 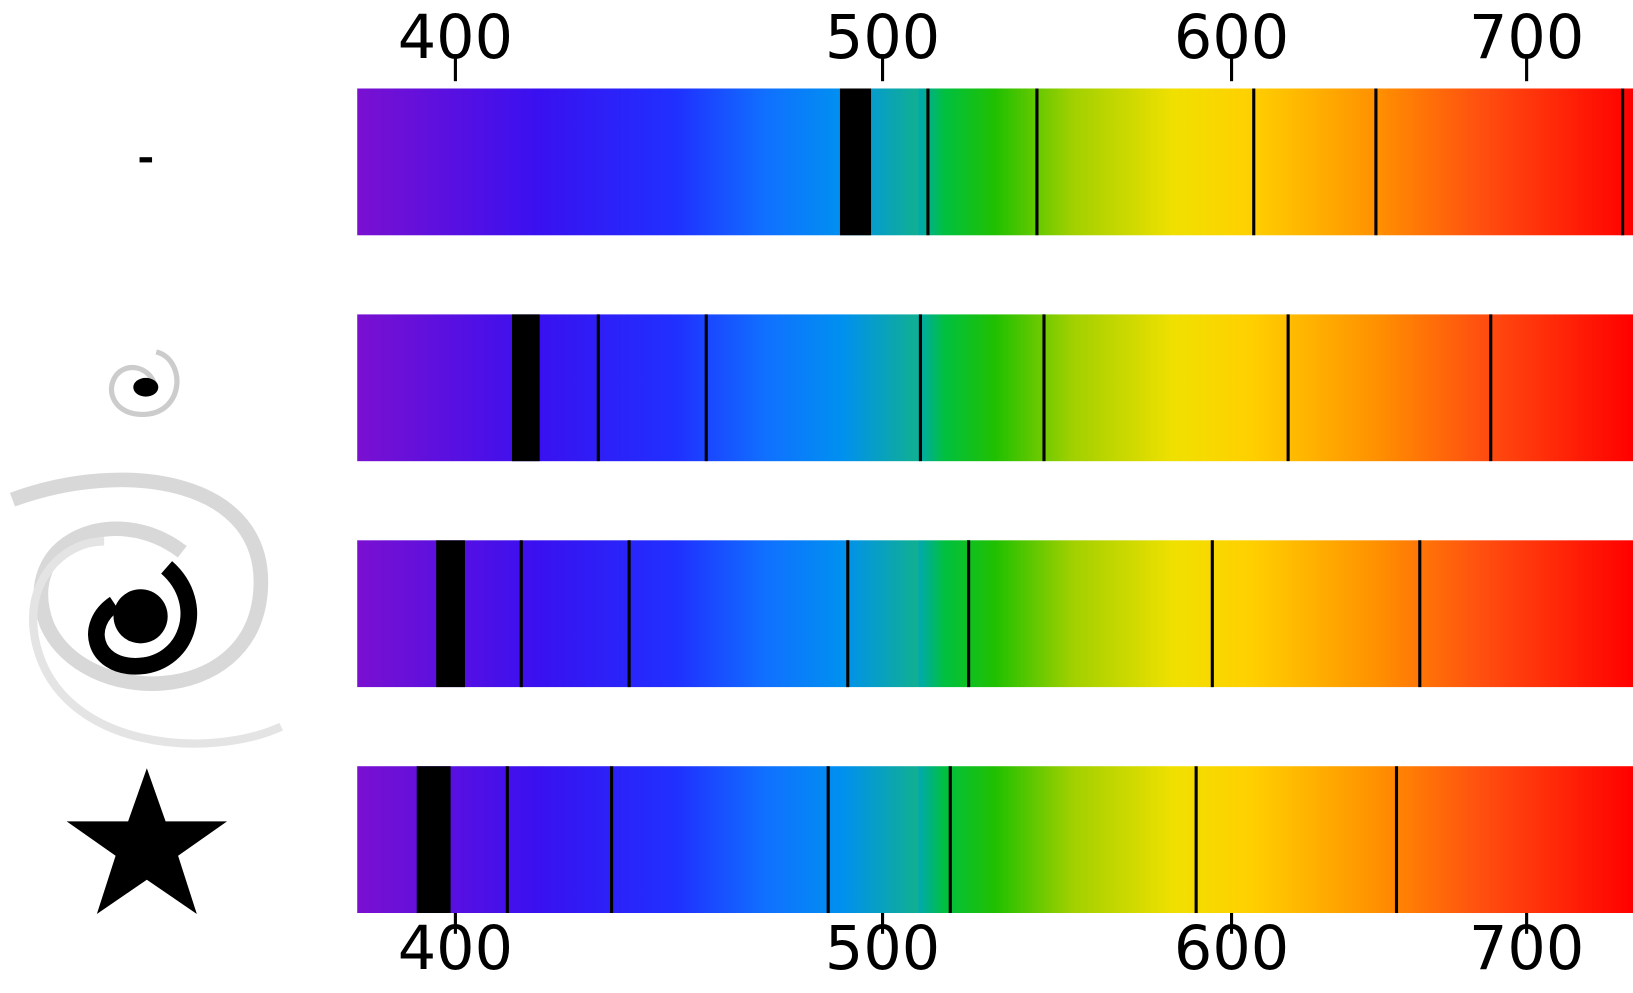 What do you see at coordinates (147, 841) in the screenshot?
I see `star-icon` at bounding box center [147, 841].